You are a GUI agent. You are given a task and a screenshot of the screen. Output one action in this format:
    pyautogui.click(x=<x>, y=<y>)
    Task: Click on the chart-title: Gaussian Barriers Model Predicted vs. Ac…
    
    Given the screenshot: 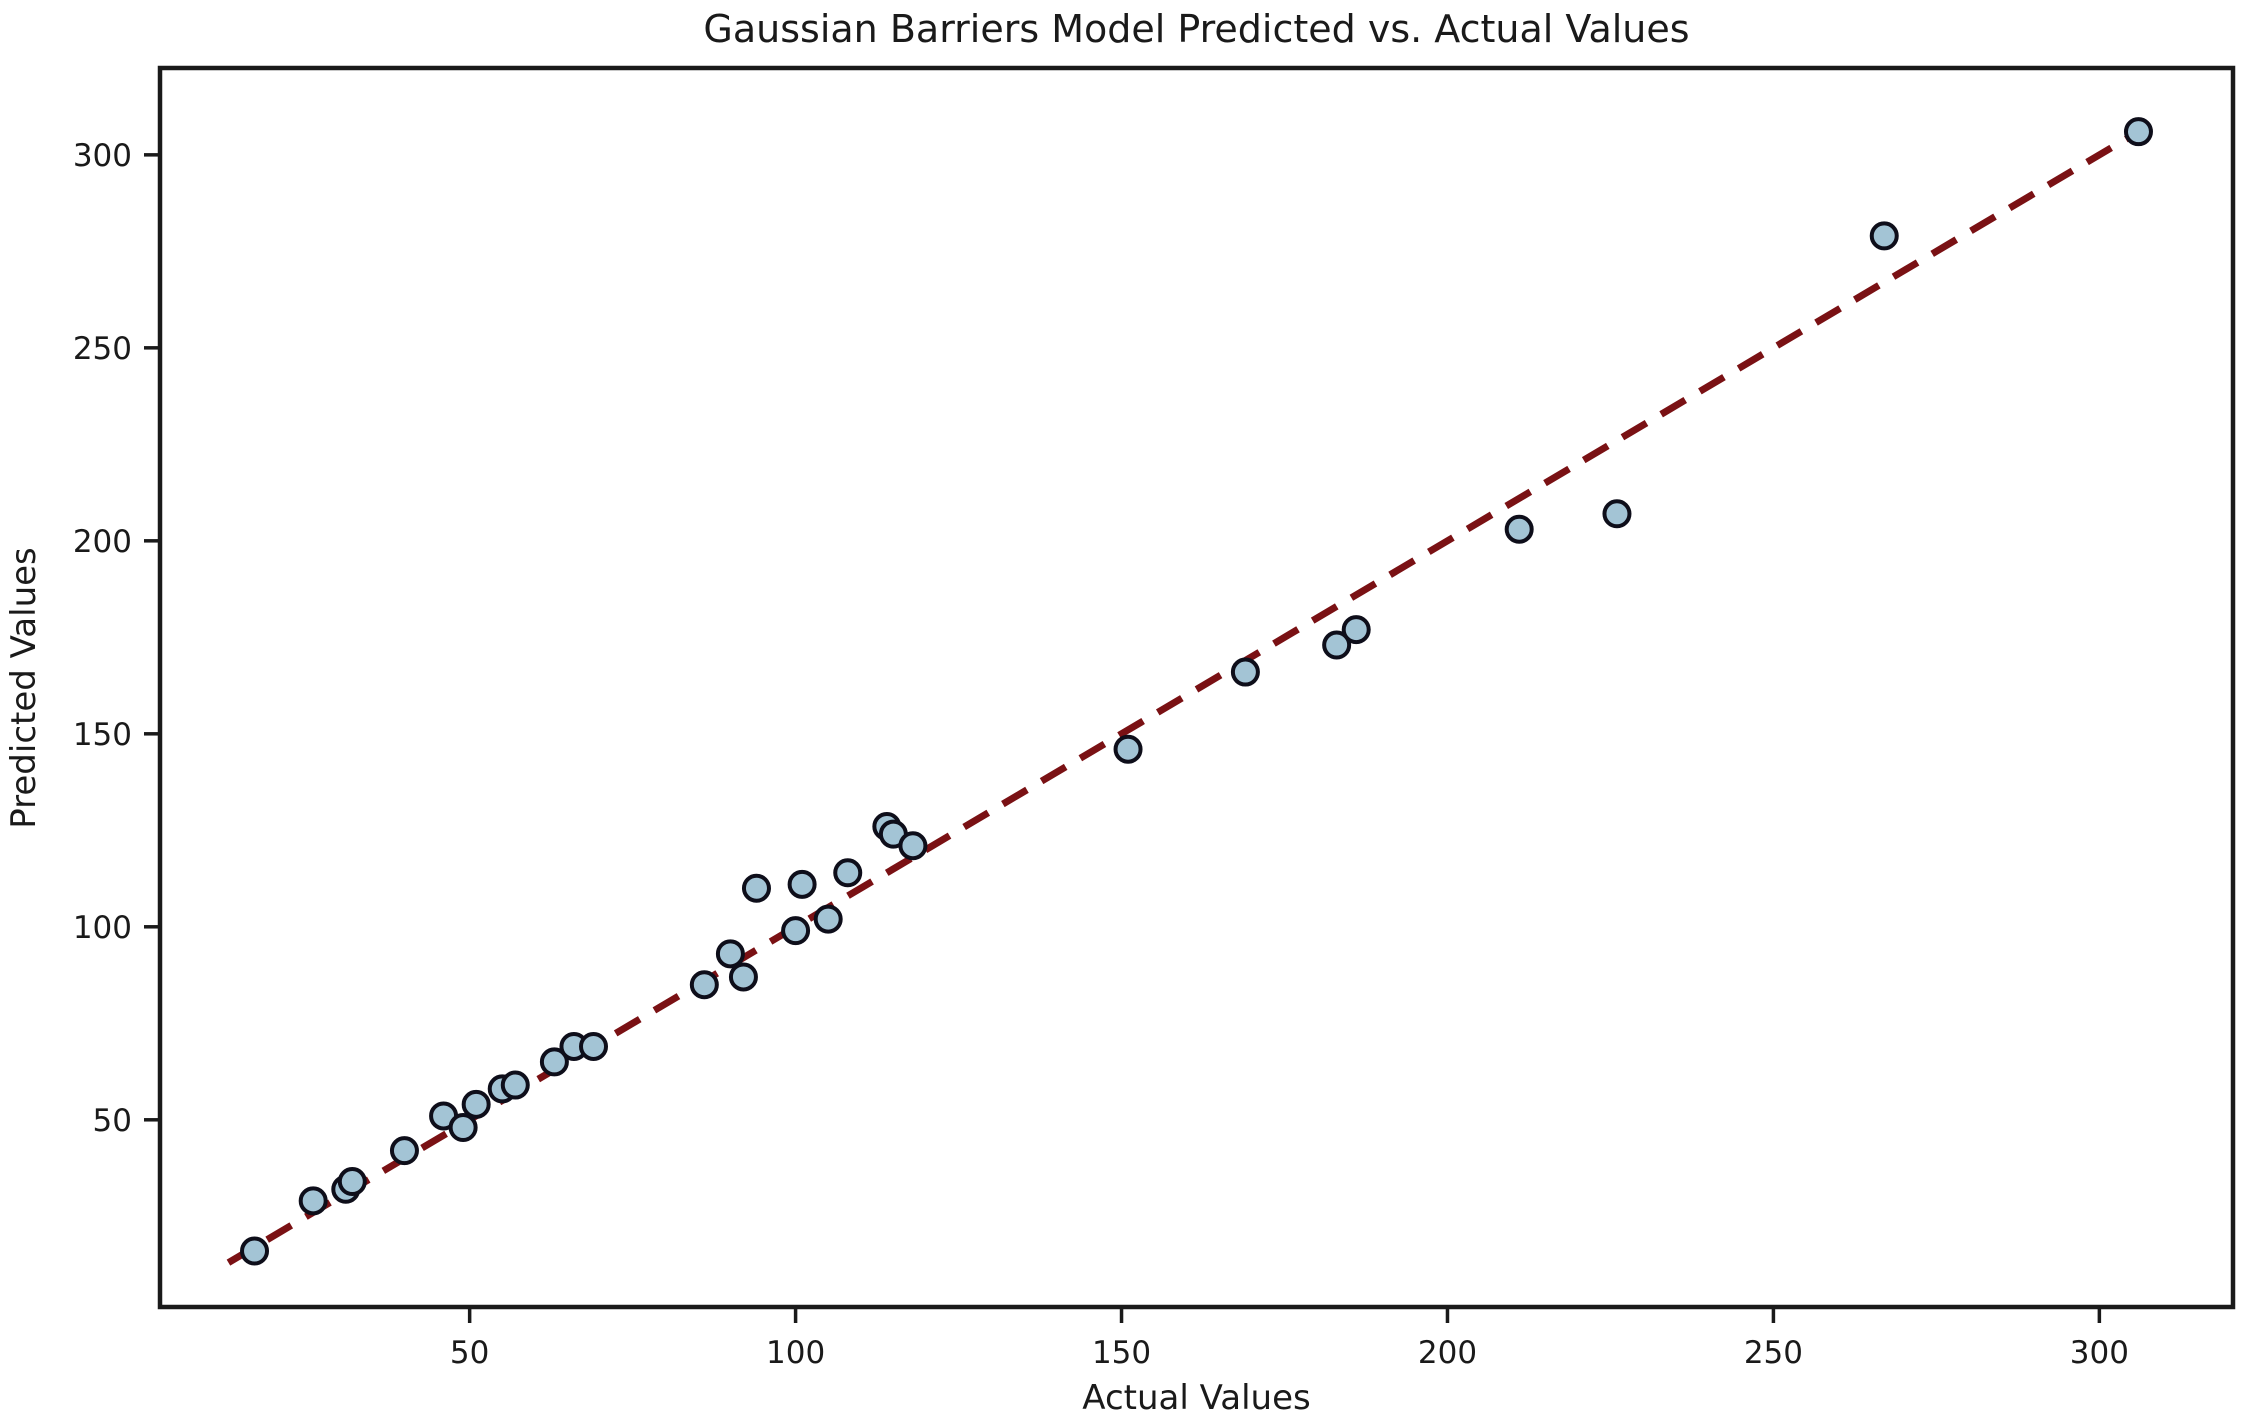 What is the action you would take?
    pyautogui.click(x=1196, y=29)
    